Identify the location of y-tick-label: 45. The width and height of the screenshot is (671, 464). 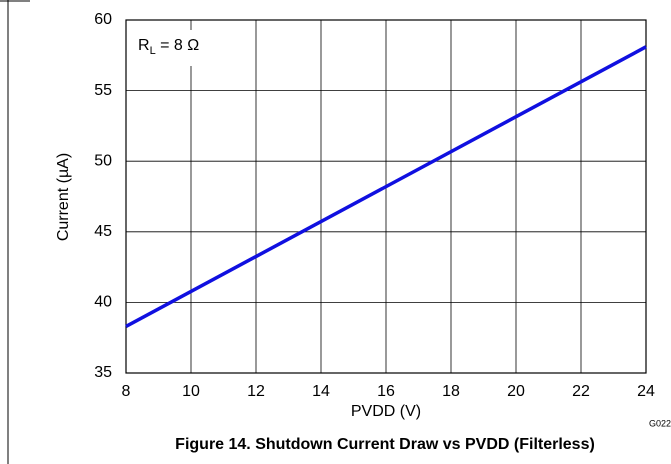
(103, 231).